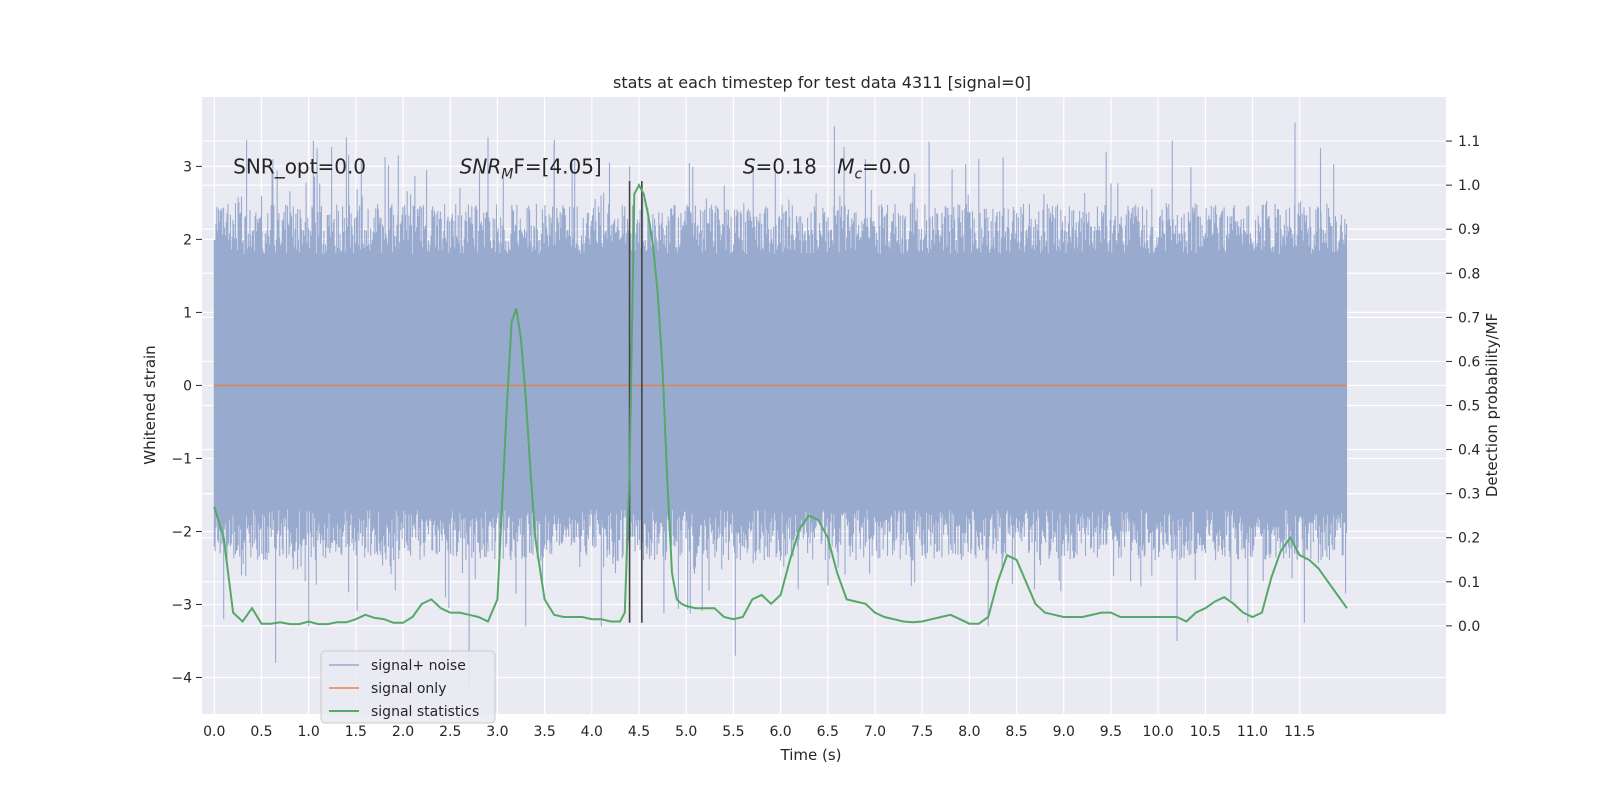 The width and height of the screenshot is (1600, 800). I want to click on y2-tick-label: 1.0, so click(1469, 186).